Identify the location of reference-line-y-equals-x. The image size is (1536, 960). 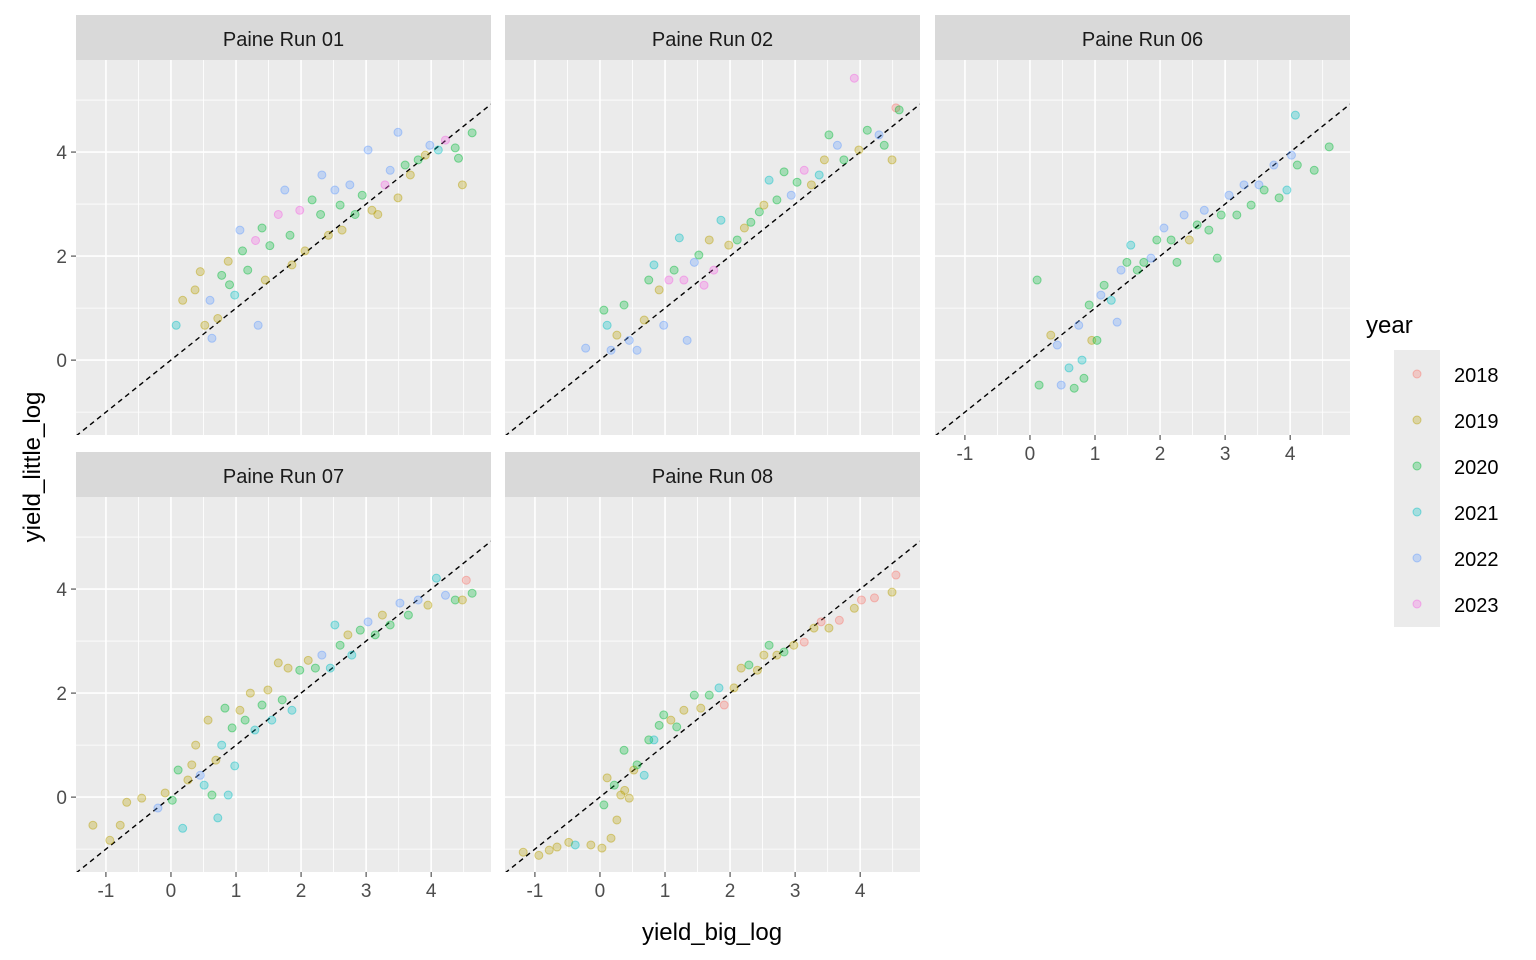
(1142, 269).